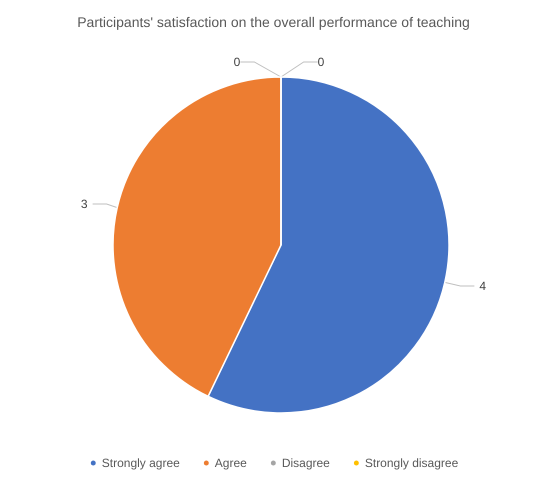  What do you see at coordinates (141, 463) in the screenshot?
I see `legend-label: Strongly agree` at bounding box center [141, 463].